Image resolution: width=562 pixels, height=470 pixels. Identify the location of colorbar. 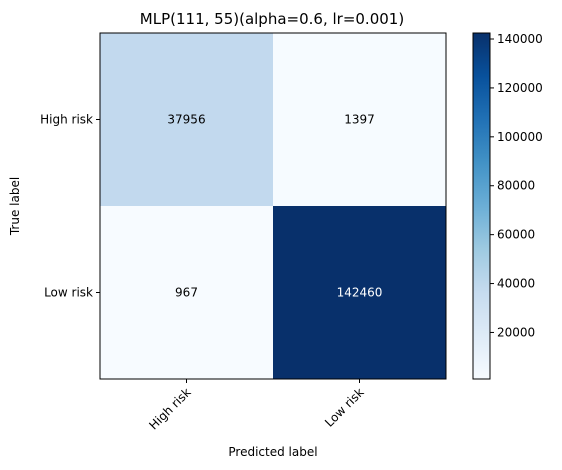
(481, 206).